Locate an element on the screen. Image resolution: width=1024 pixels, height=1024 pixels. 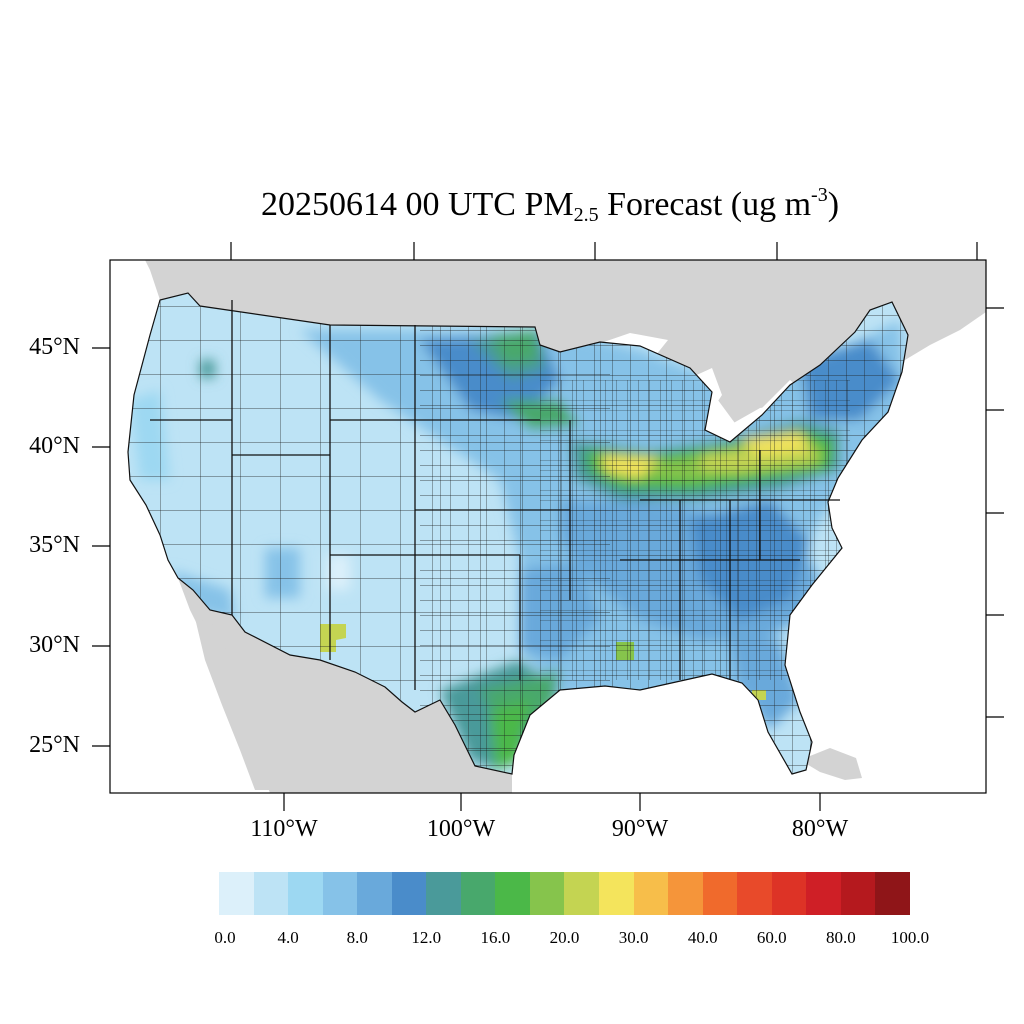
title-prefix: 20250614 00 UTC PM is located at coordinates (417, 204).